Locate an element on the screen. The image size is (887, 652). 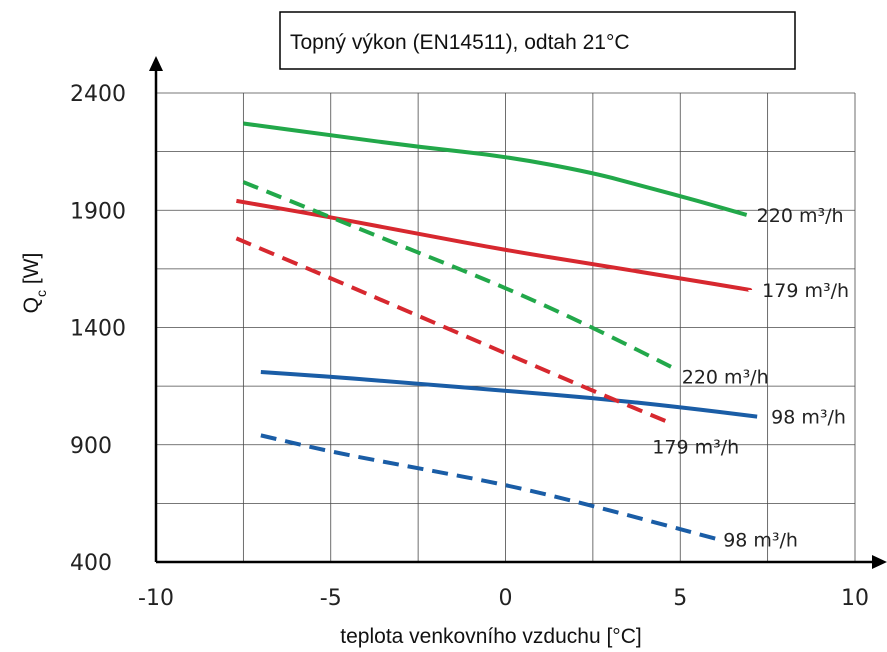
x-tick-label: -5 is located at coordinates (331, 598).